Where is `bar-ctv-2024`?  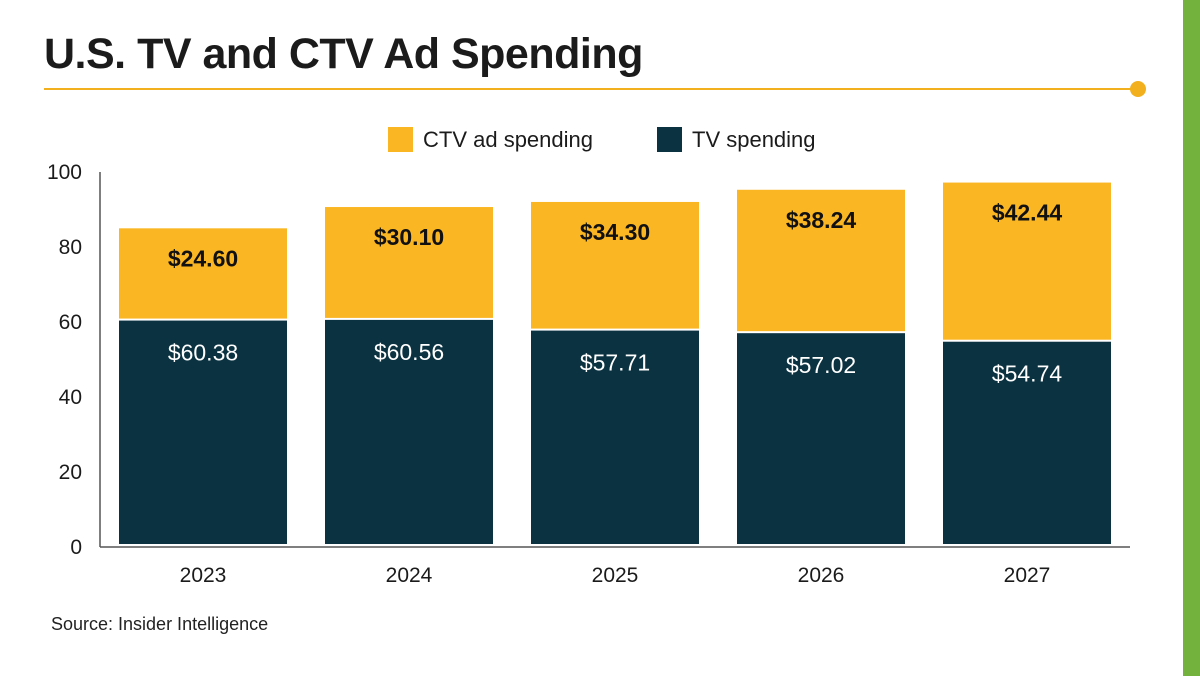 bar-ctv-2024 is located at coordinates (409, 262).